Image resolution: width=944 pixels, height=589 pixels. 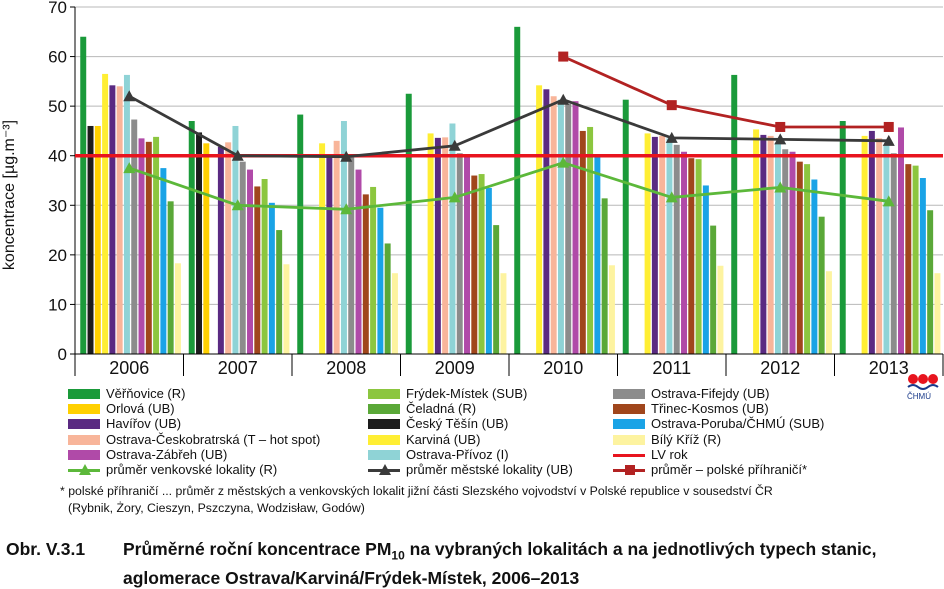 I want to click on bar-frydek-mistek-sub-2009, so click(x=481, y=264).